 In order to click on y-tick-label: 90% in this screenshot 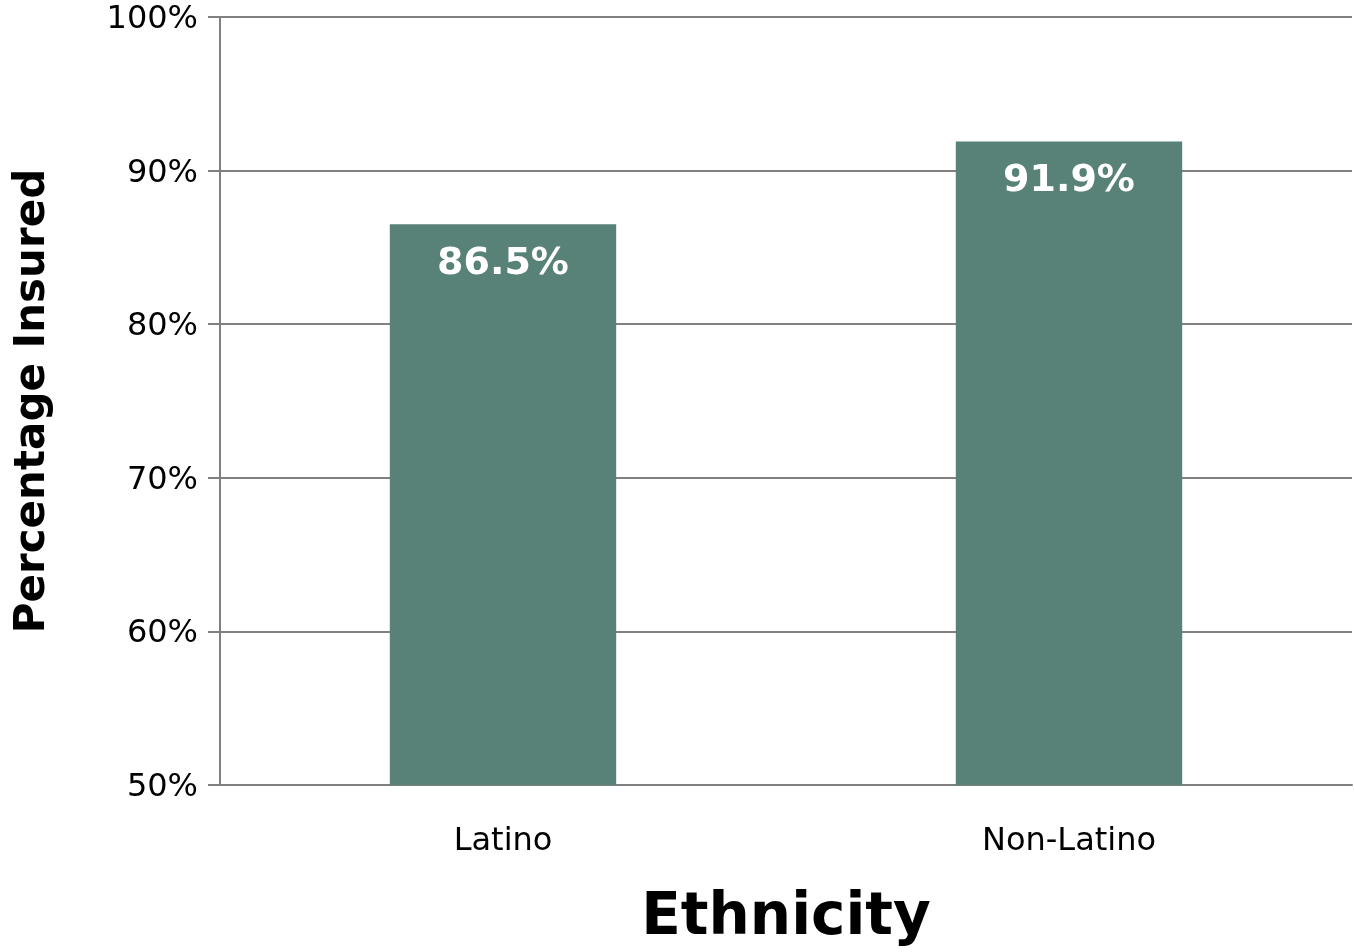, I will do `click(162, 170)`.